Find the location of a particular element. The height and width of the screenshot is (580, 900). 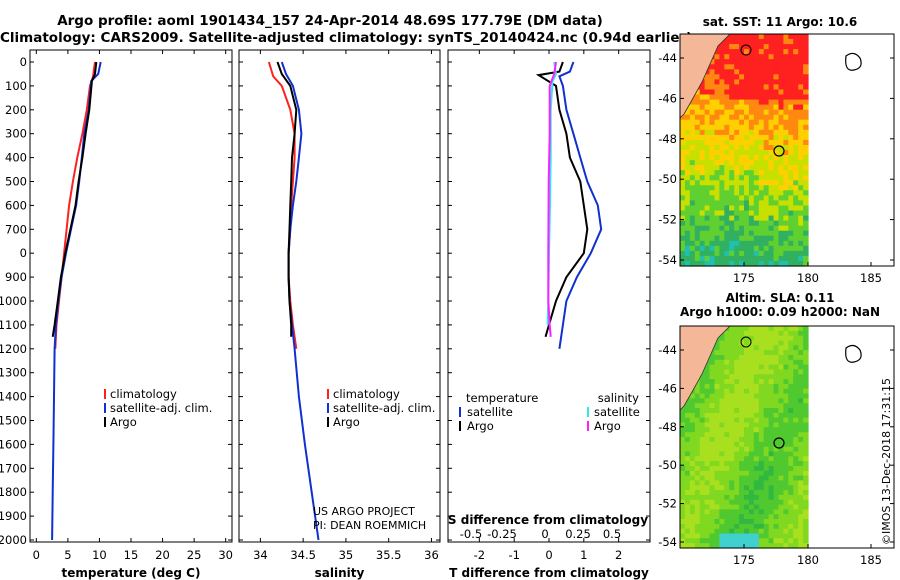

depth-tick-label: 0 is located at coordinates (23, 62).